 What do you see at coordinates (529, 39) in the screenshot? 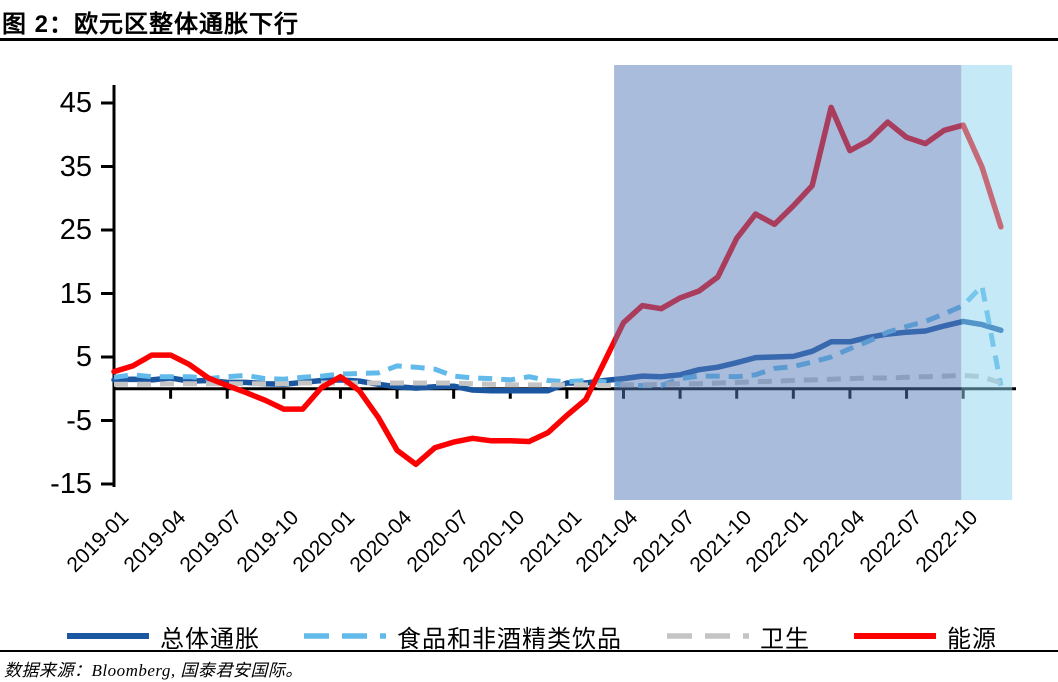
I see `title-divider` at bounding box center [529, 39].